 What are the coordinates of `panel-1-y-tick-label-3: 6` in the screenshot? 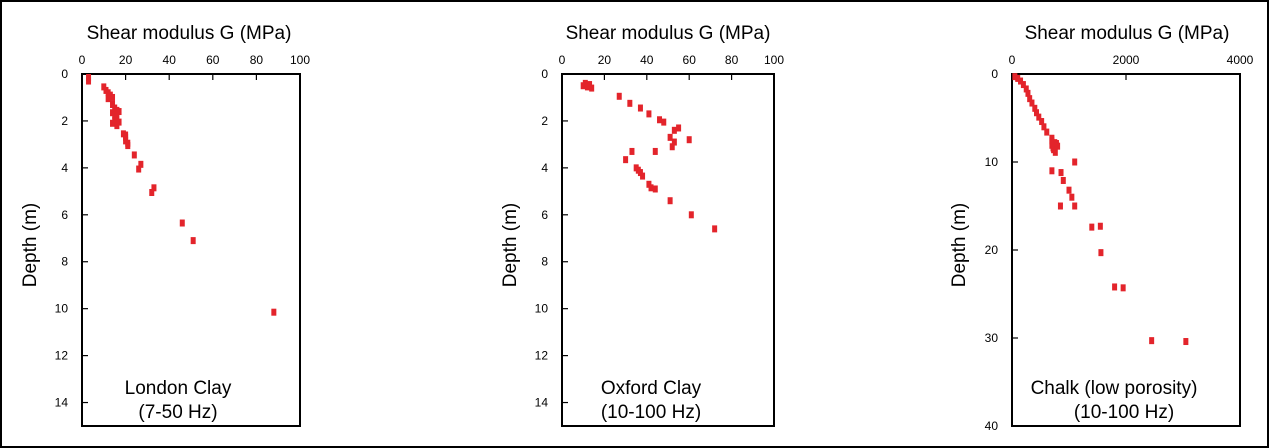 It's located at (64, 215).